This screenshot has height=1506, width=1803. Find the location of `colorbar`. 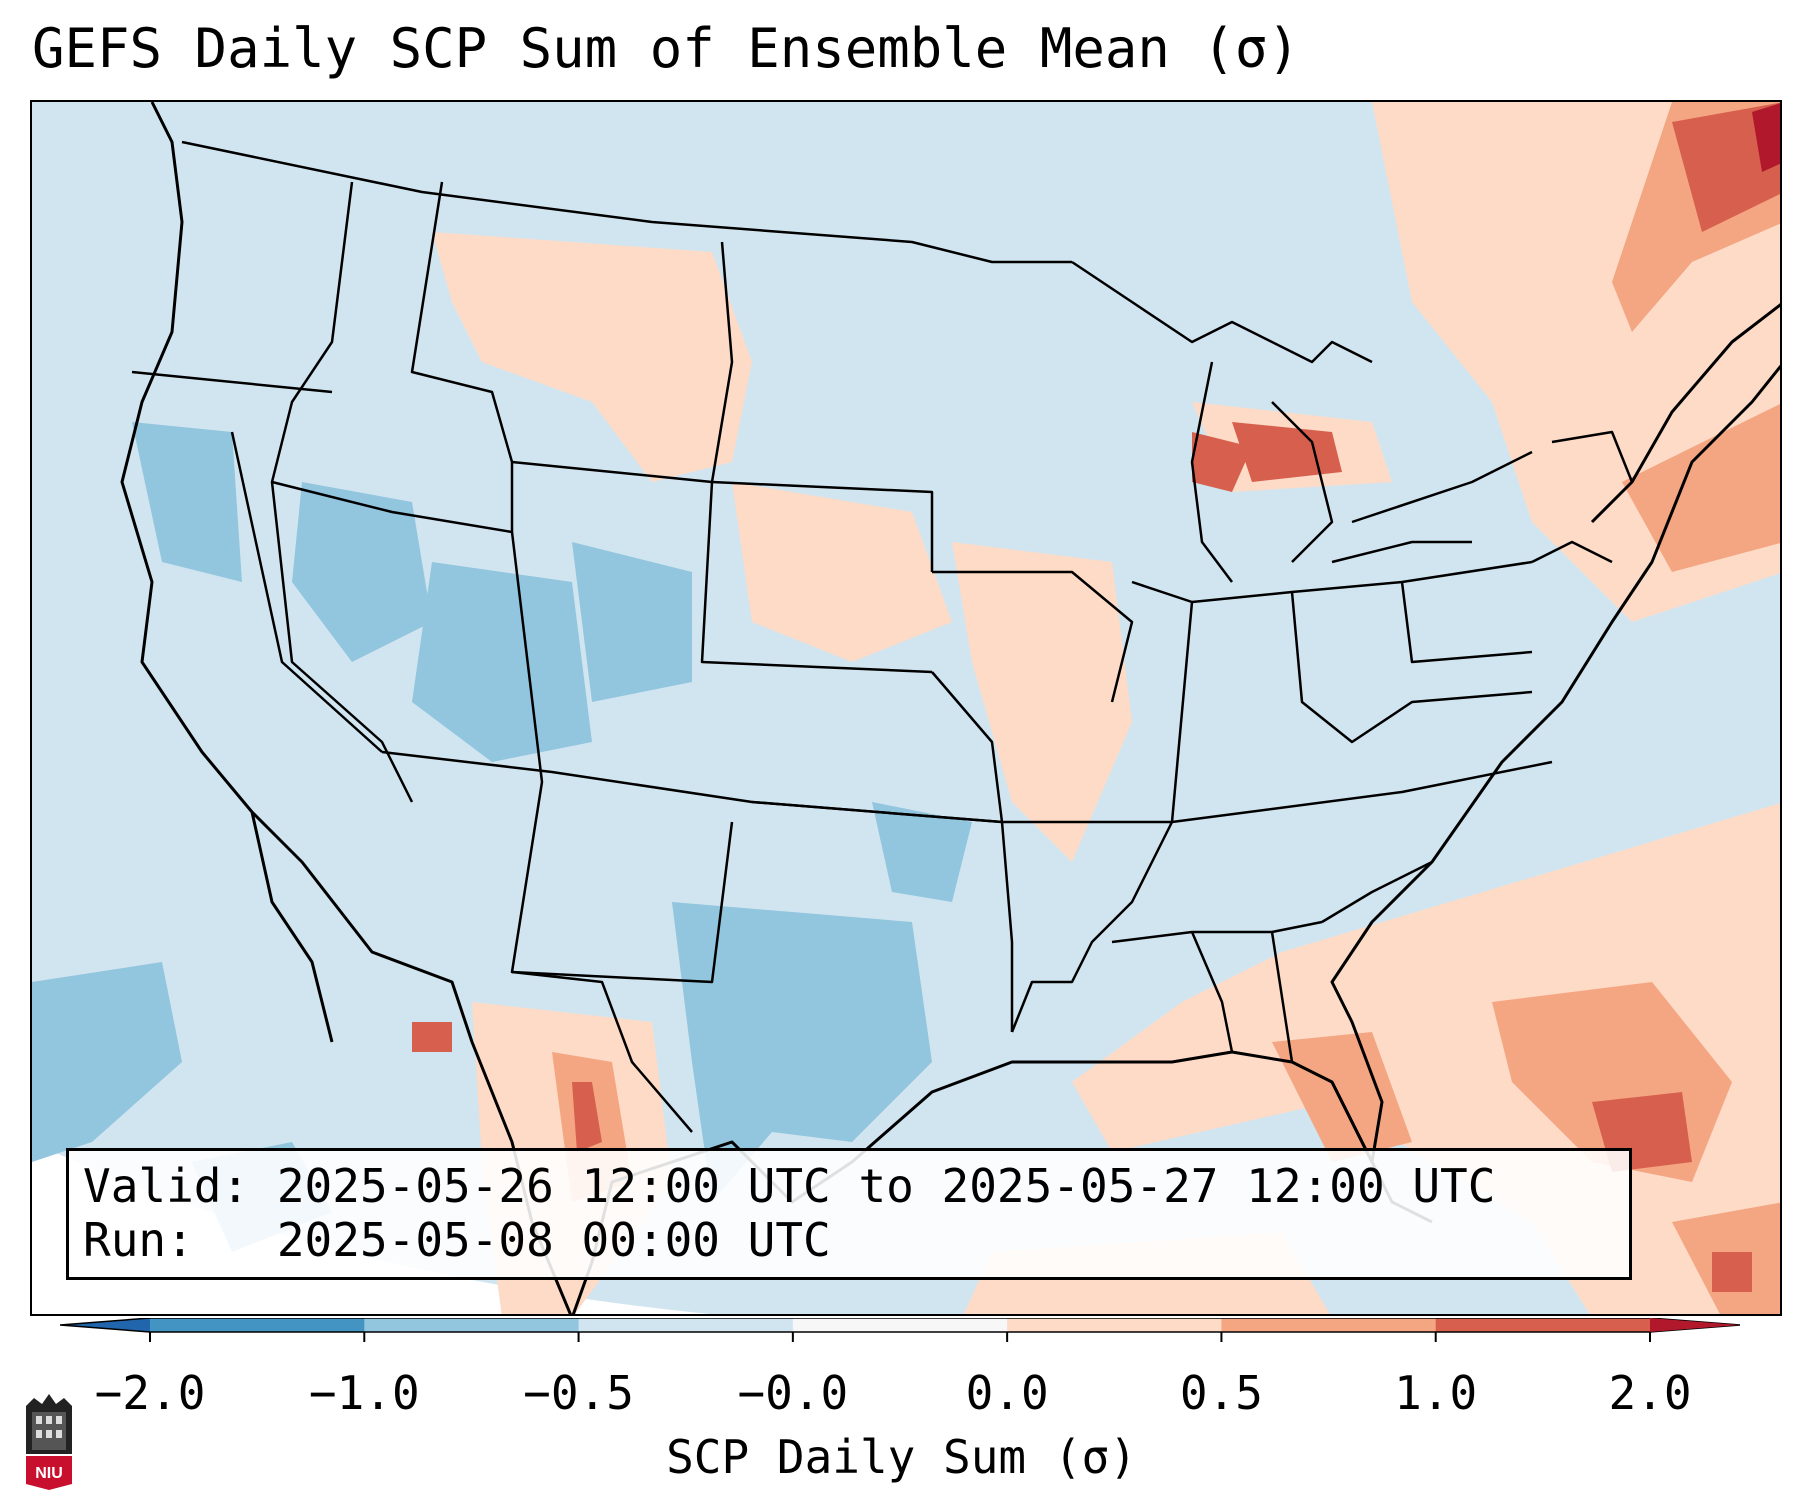

colorbar is located at coordinates (900, 1330).